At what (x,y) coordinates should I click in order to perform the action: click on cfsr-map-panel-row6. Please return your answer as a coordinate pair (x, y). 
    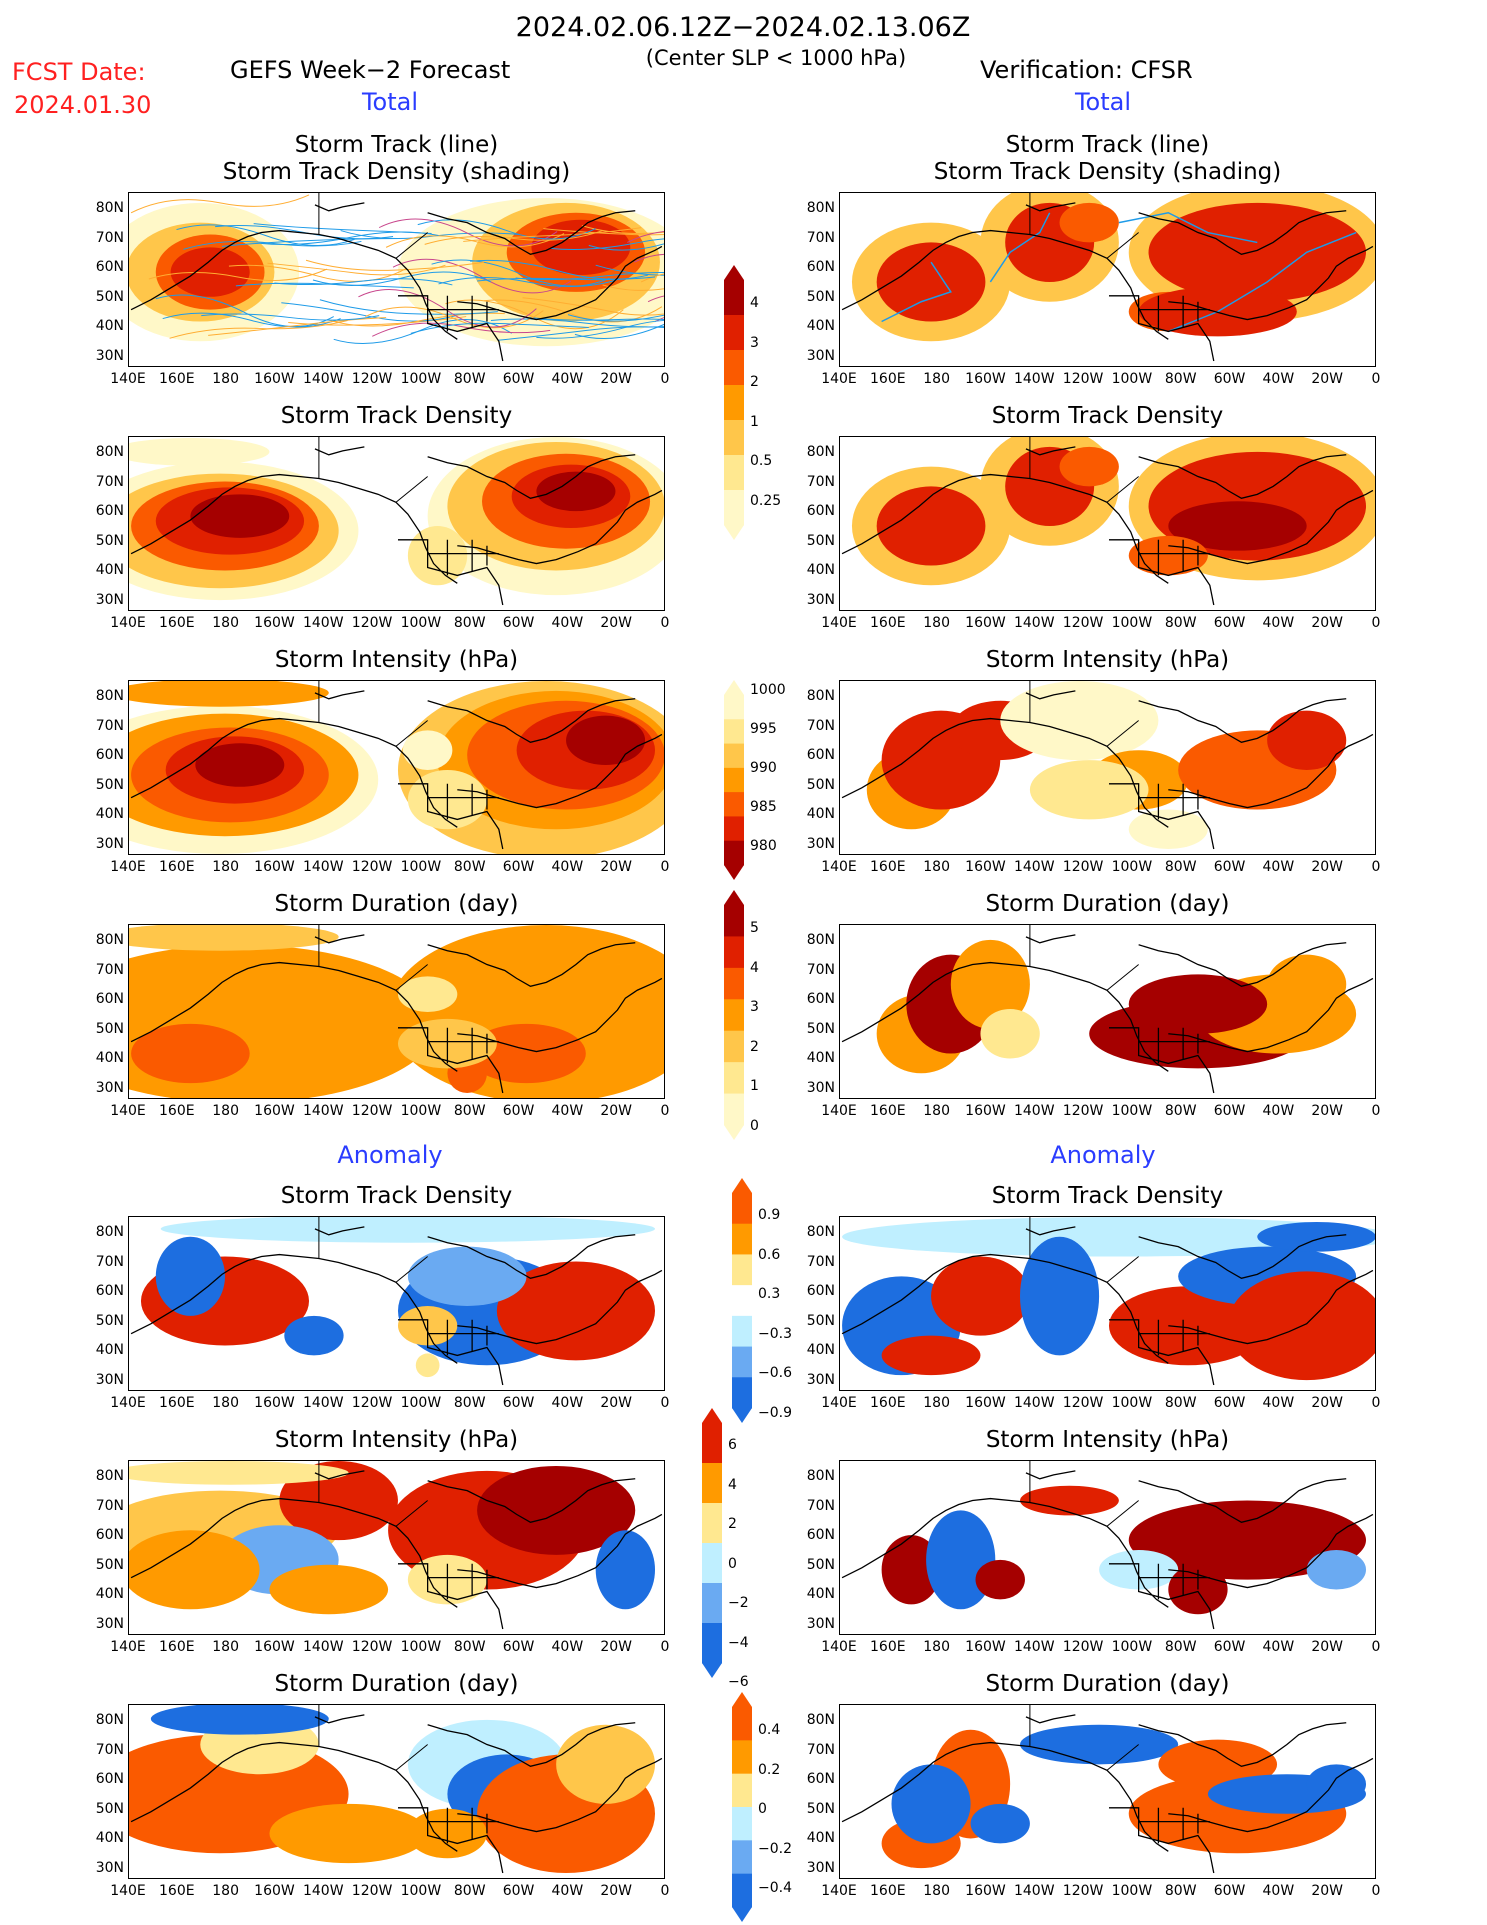
    Looking at the image, I should click on (1107, 1547).